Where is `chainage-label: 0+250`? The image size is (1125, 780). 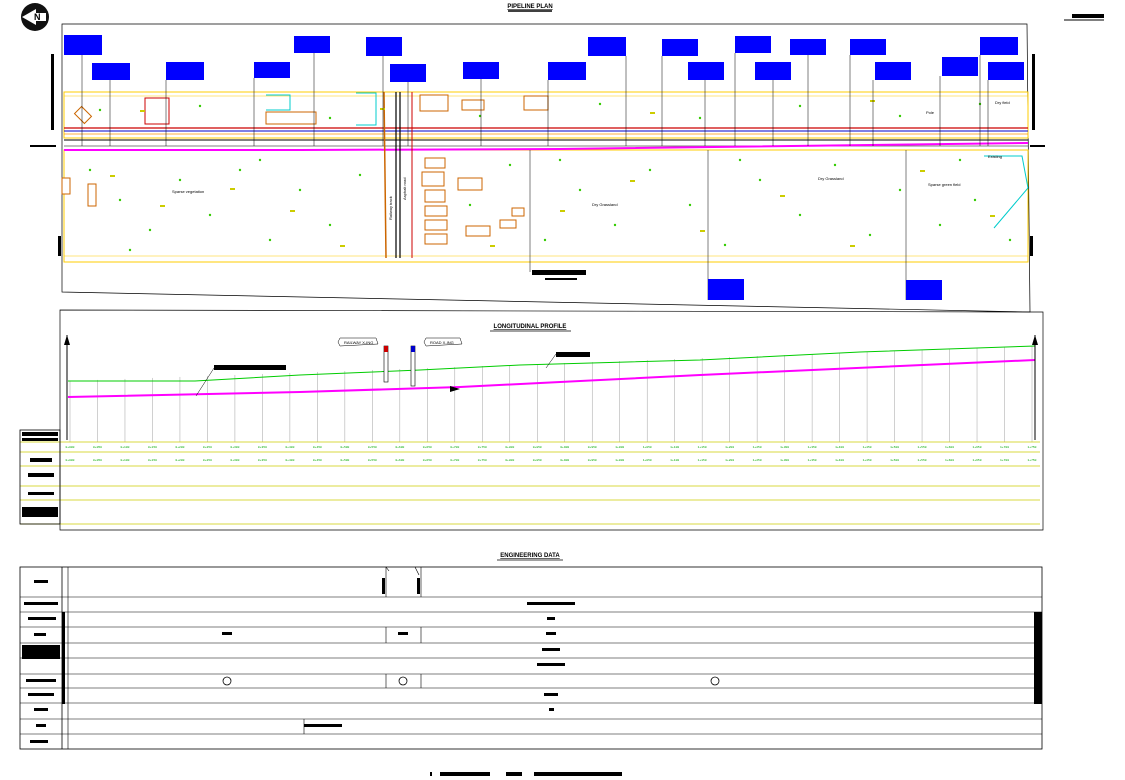 chainage-label: 0+250 is located at coordinates (207, 447).